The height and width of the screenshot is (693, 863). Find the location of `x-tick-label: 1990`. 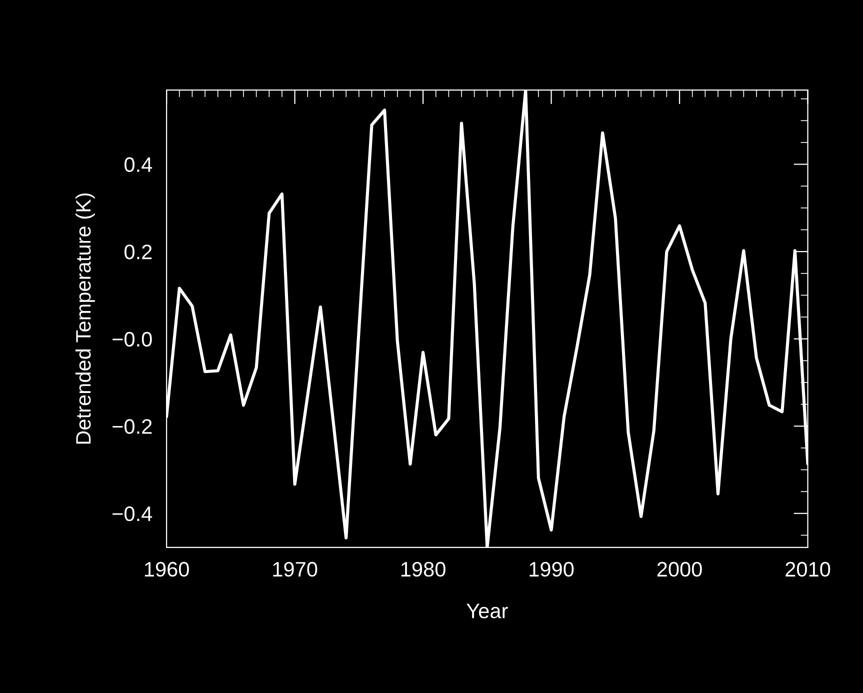

x-tick-label: 1990 is located at coordinates (552, 569).